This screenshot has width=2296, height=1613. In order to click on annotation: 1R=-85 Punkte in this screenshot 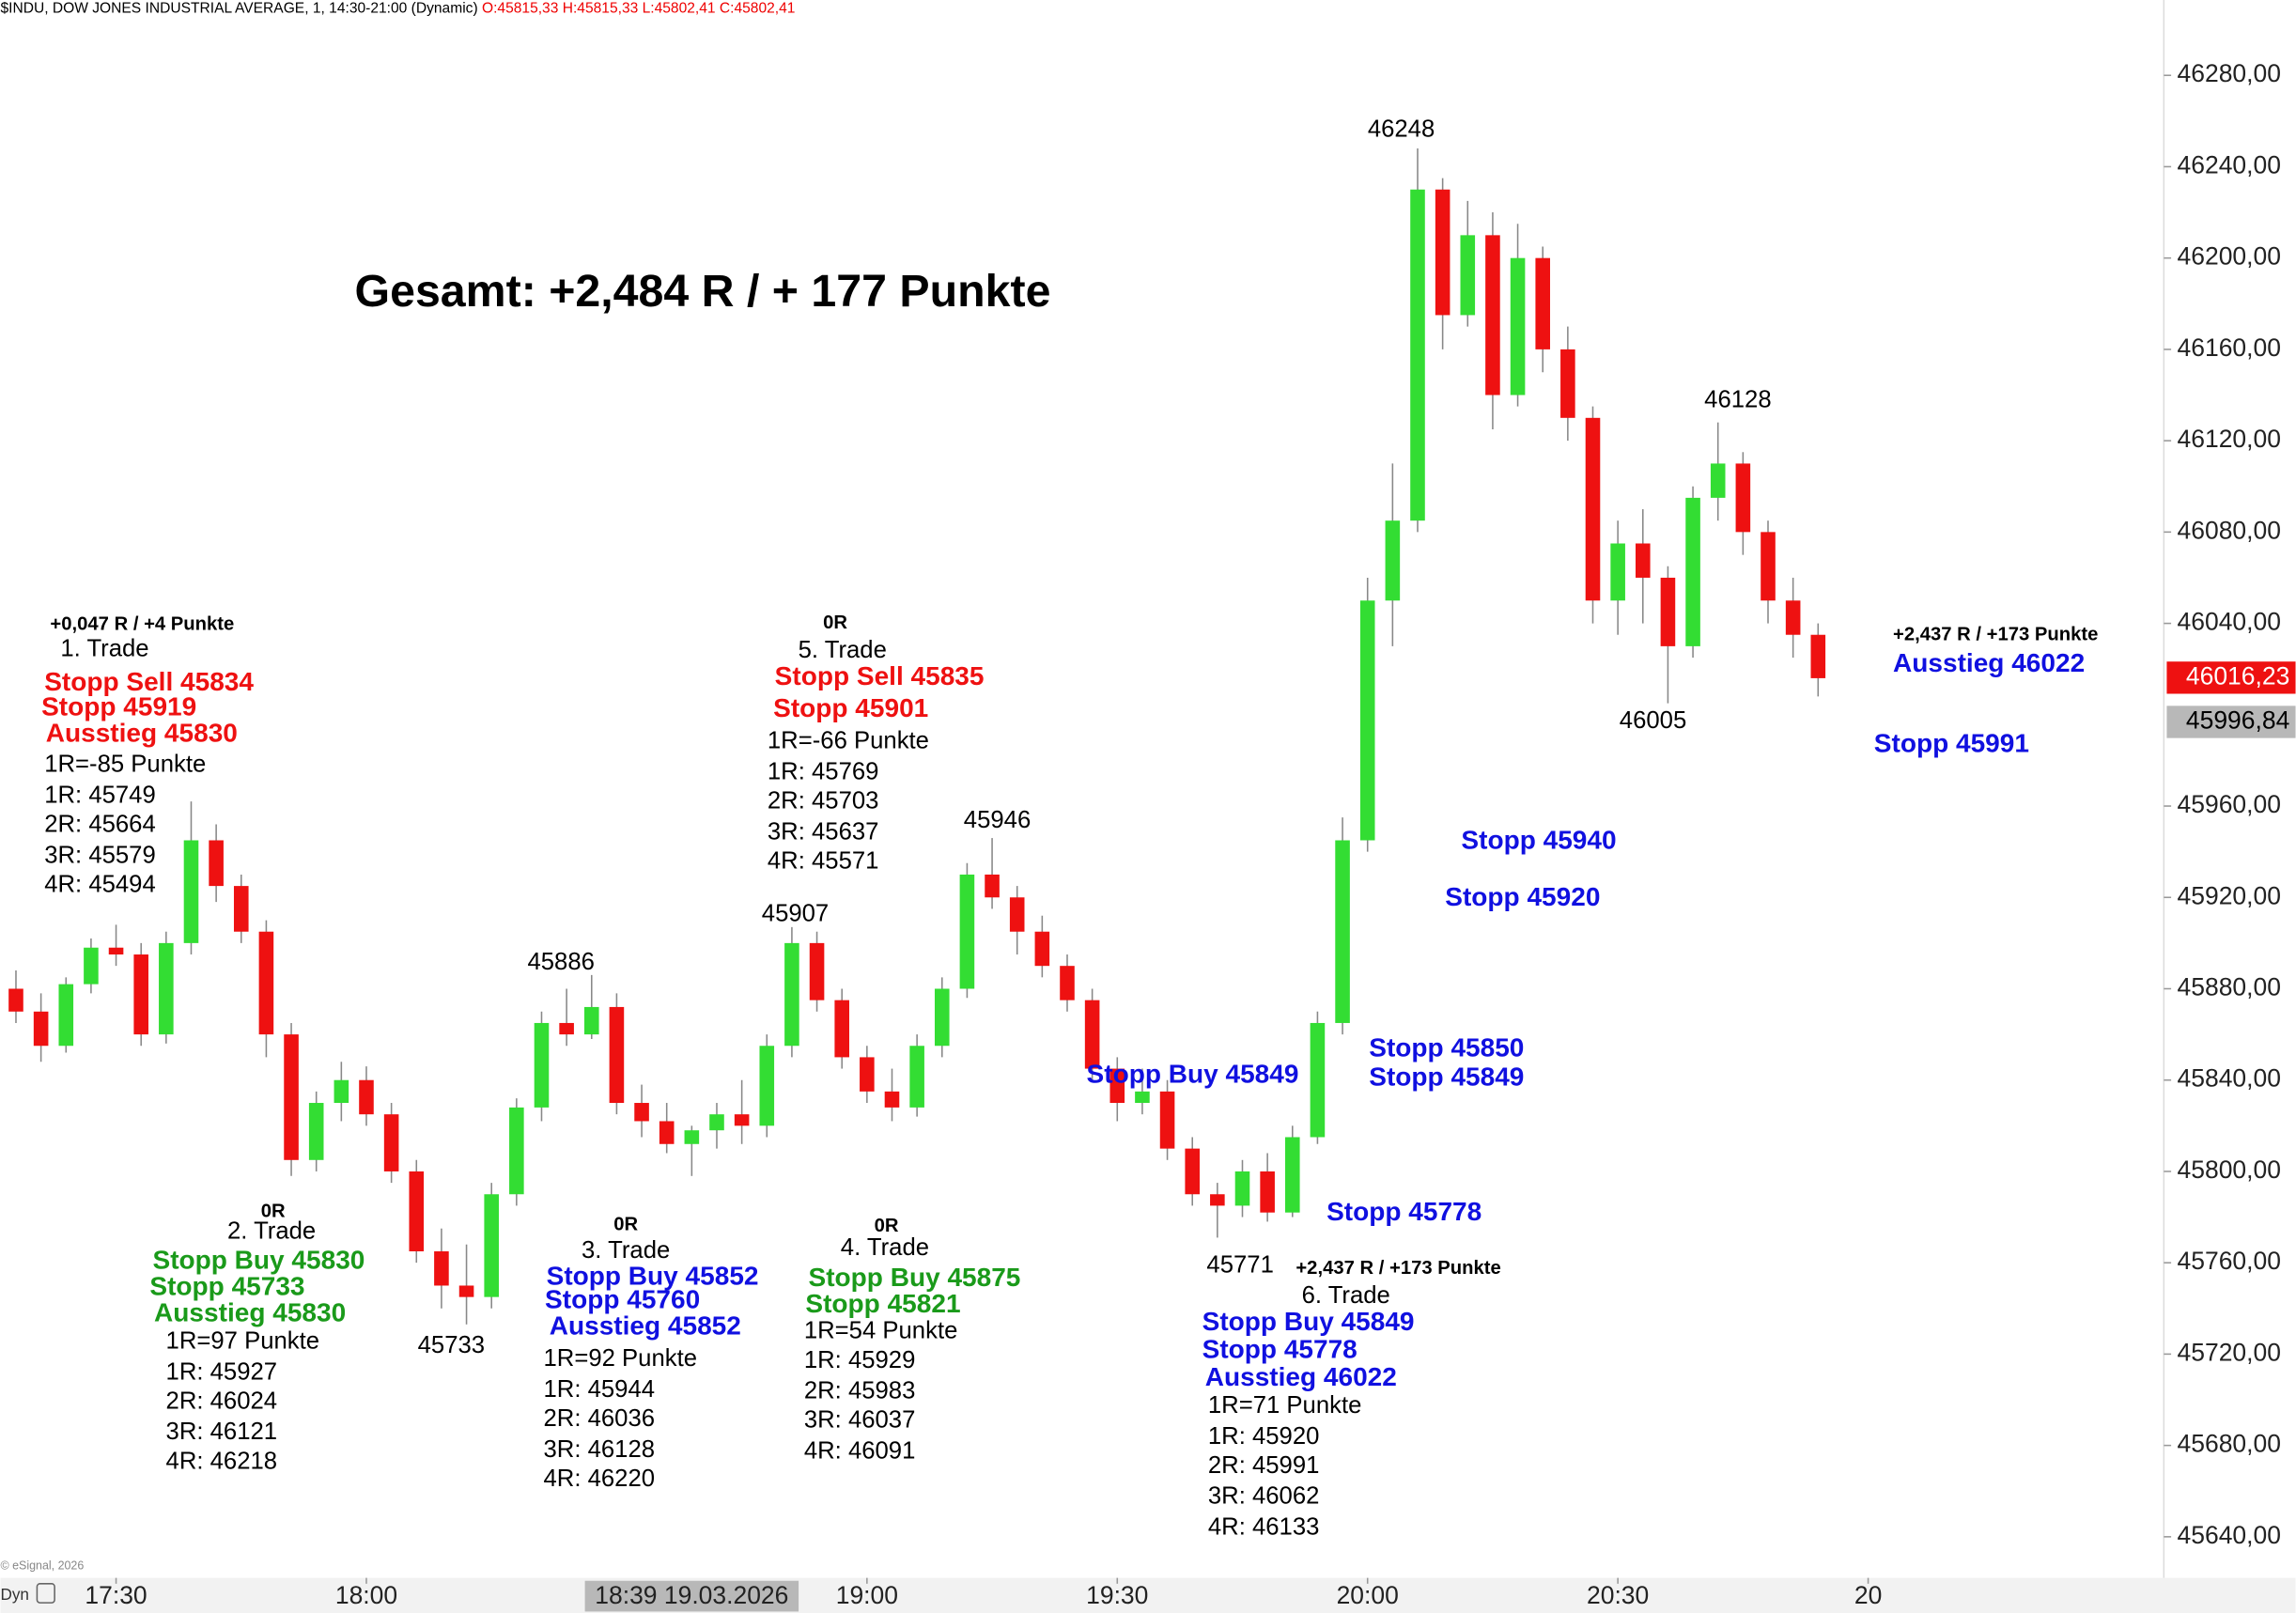, I will do `click(125, 765)`.